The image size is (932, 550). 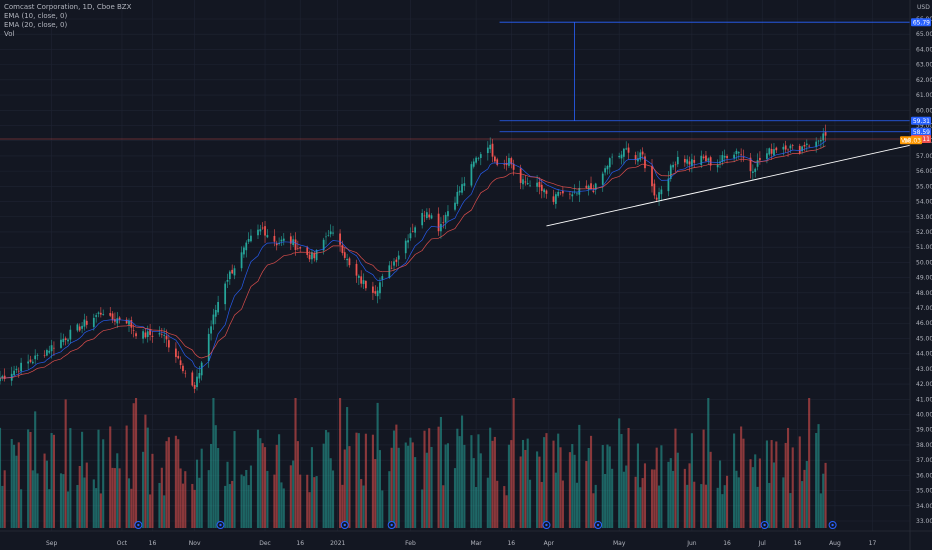 What do you see at coordinates (68, 7) in the screenshot?
I see `symbol-title: Comcast Corporation, 1D, Cboe BZX` at bounding box center [68, 7].